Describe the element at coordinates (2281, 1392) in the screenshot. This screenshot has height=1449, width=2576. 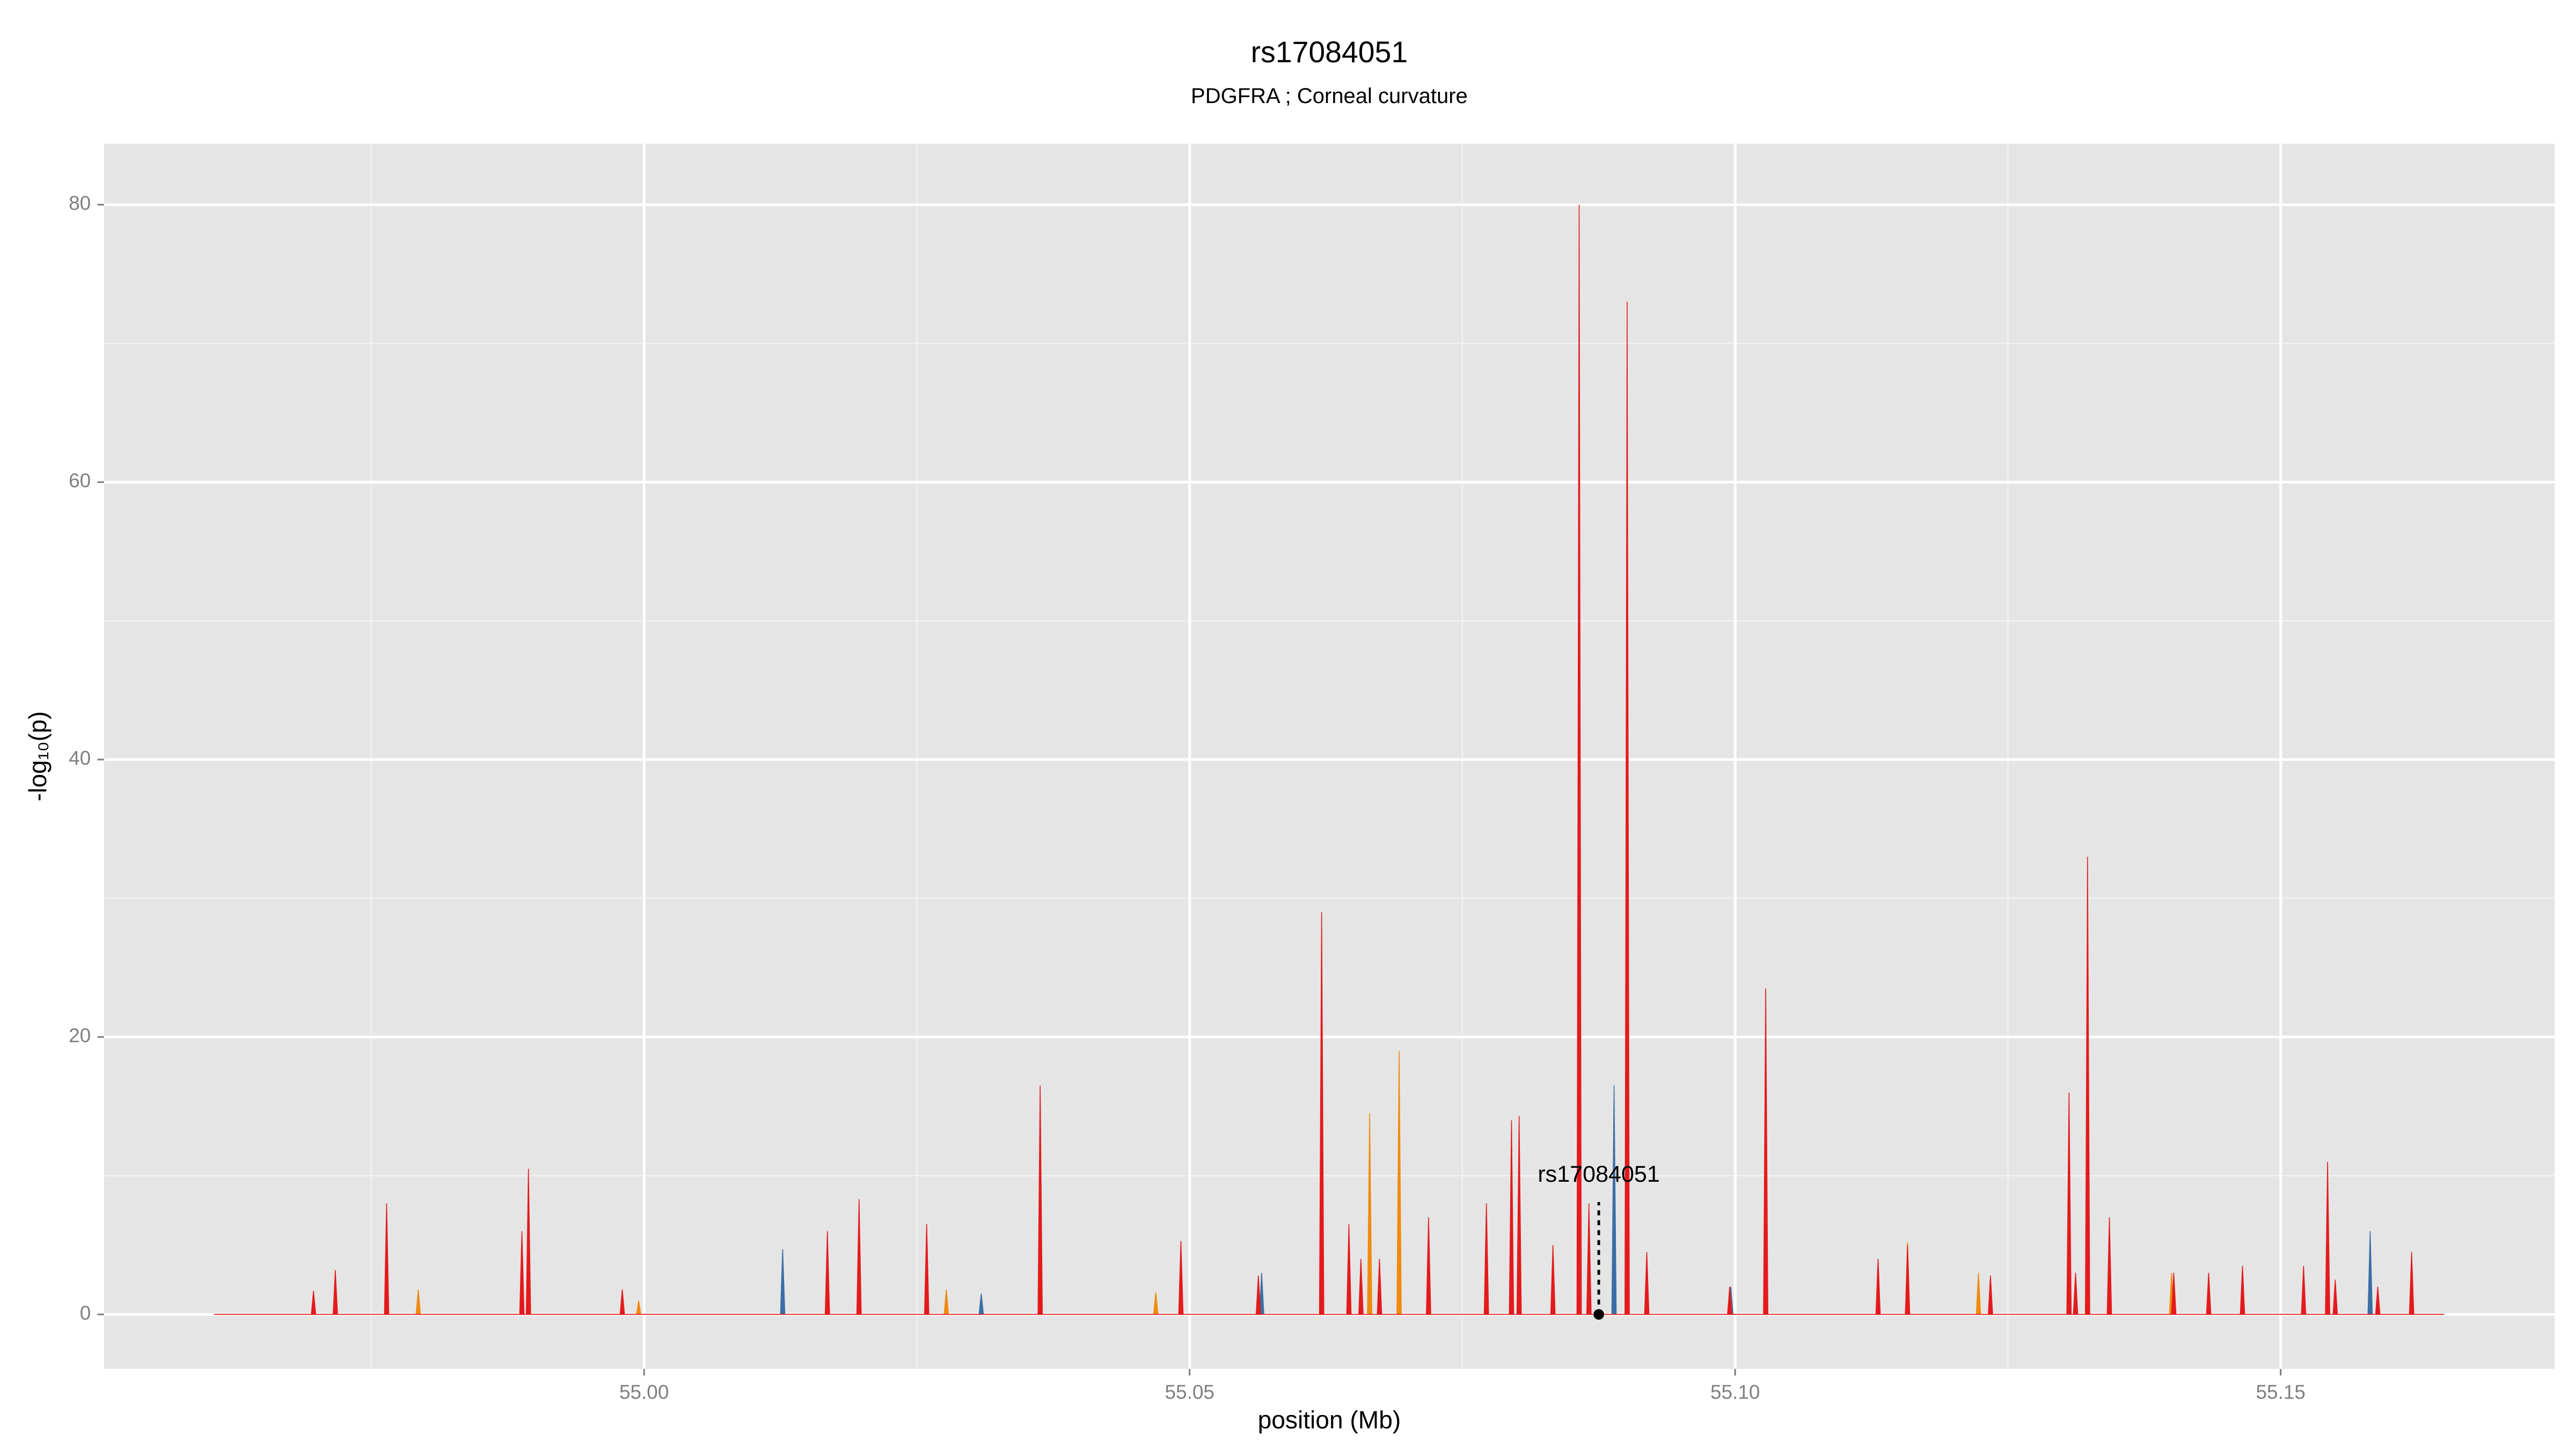
I see `x-tick-label: 55.15` at that location.